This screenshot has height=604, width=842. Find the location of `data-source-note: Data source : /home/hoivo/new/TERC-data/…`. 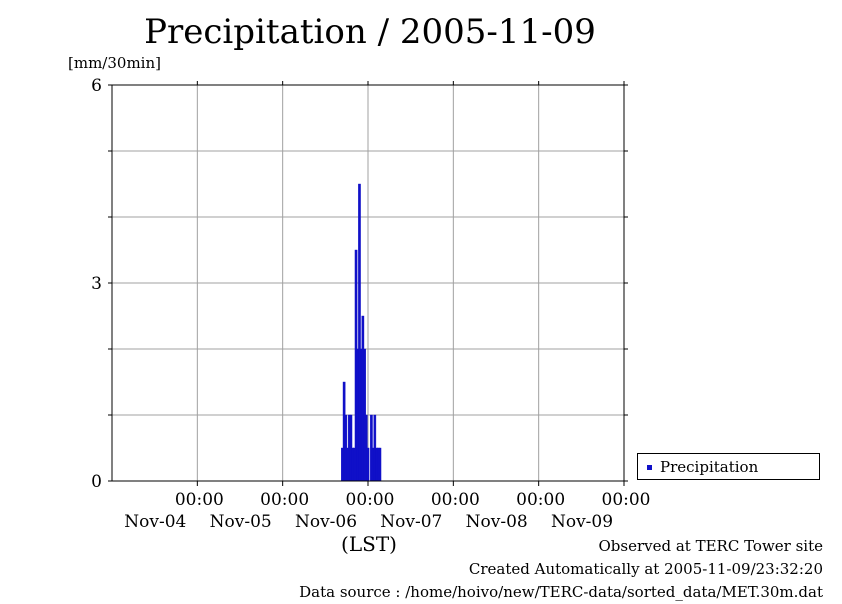

data-source-note: Data source : /home/hoivo/new/TERC-data/… is located at coordinates (561, 592).